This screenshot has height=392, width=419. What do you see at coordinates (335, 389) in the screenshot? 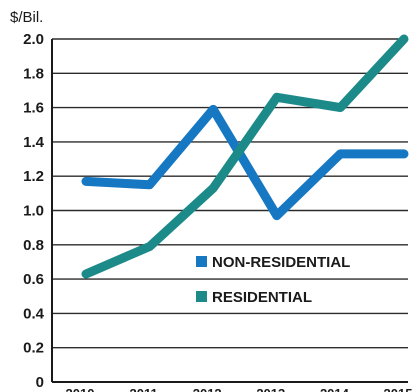
I see `x-tick-label: 2014` at bounding box center [335, 389].